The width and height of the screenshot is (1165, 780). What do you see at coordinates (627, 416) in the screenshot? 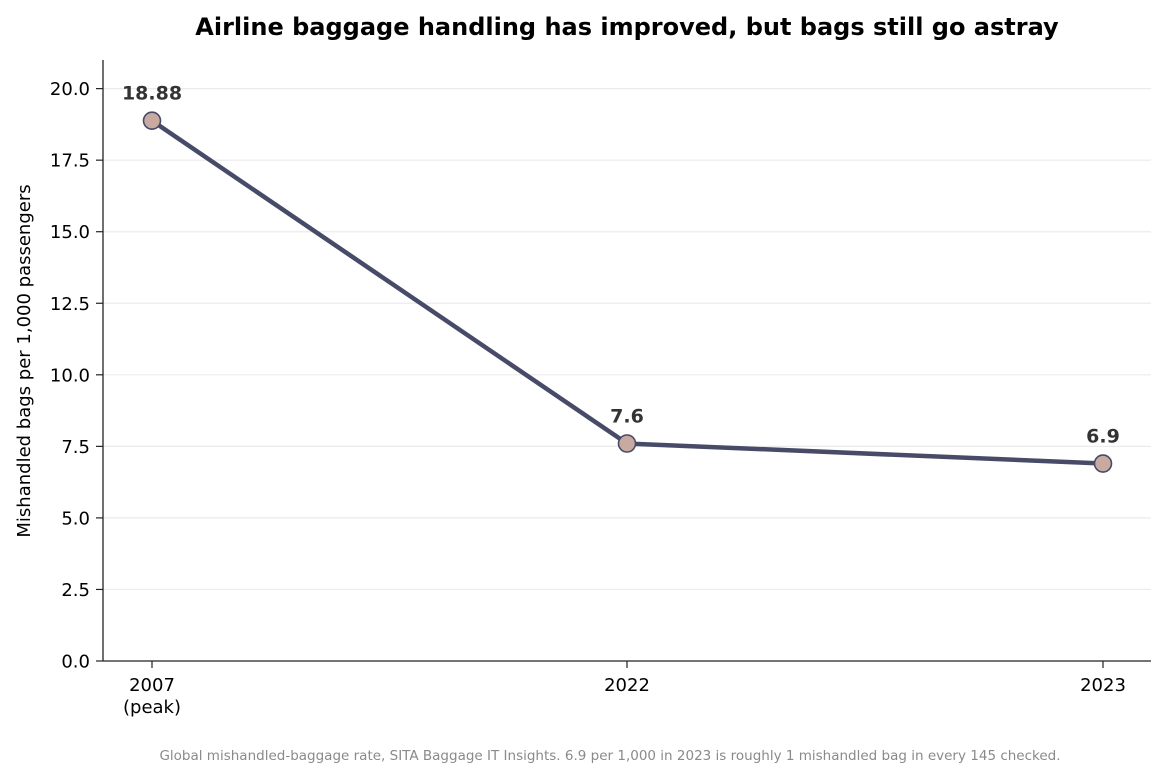
I see `data-label: 7.6` at bounding box center [627, 416].